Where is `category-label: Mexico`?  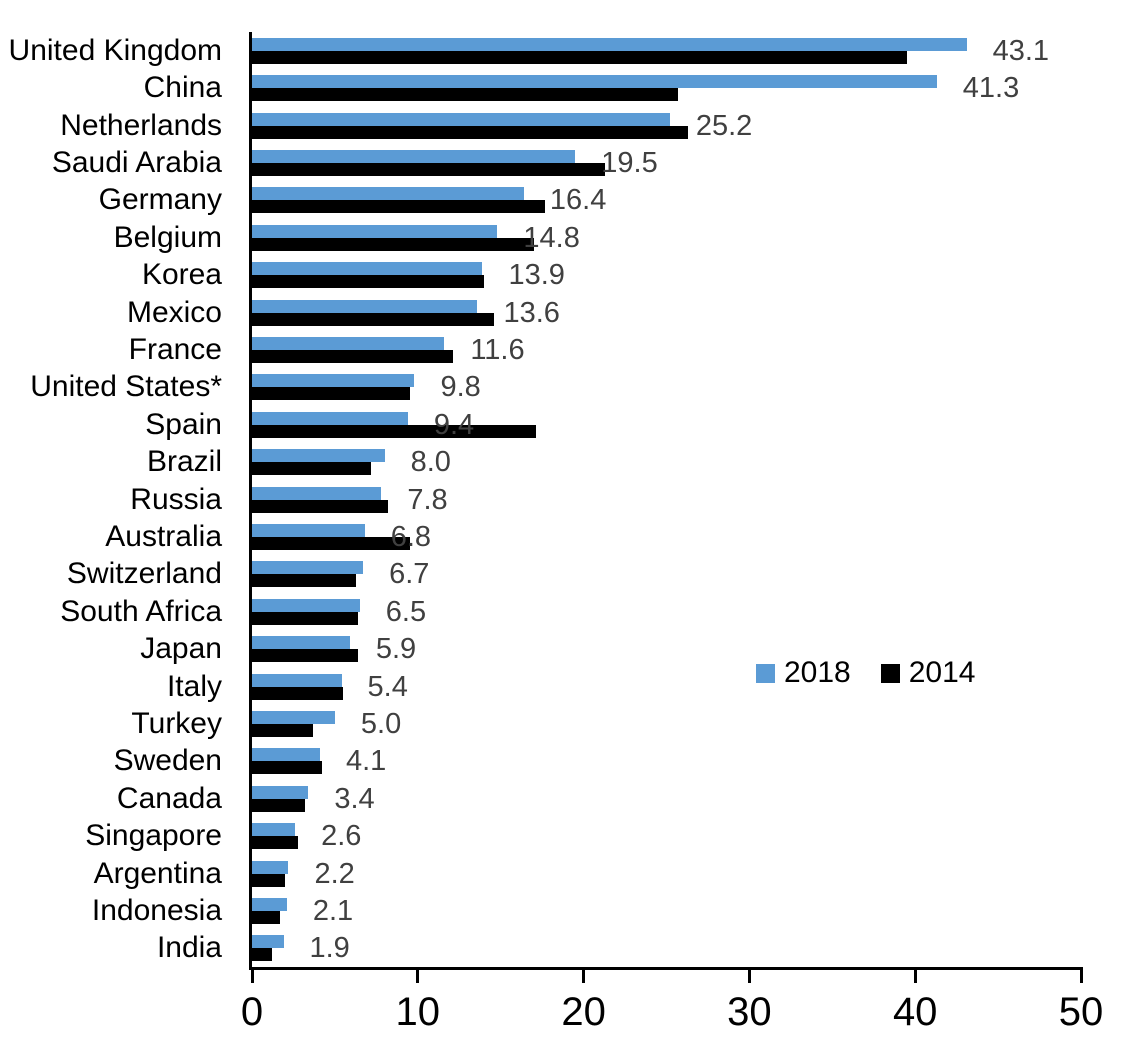
category-label: Mexico is located at coordinates (174, 312).